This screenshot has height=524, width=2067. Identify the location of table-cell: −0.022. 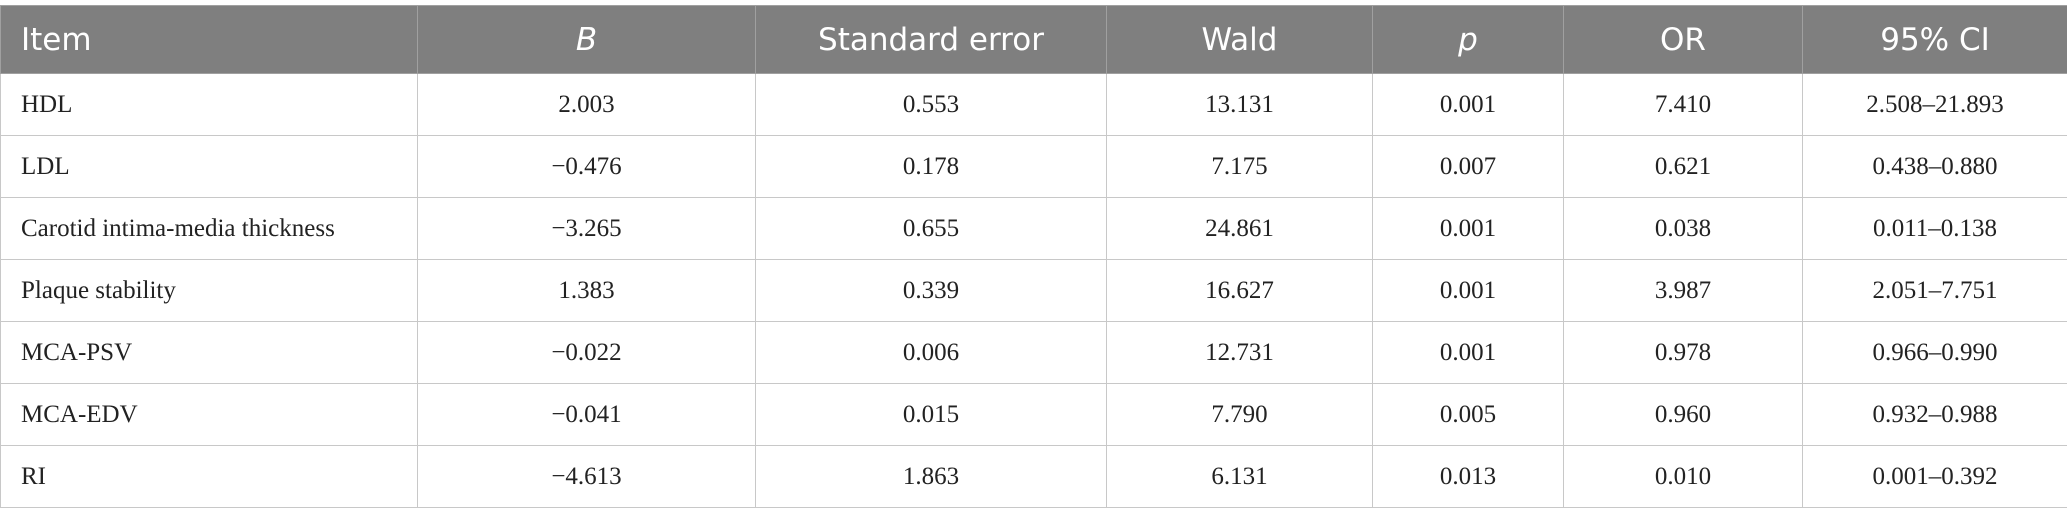
(586, 352).